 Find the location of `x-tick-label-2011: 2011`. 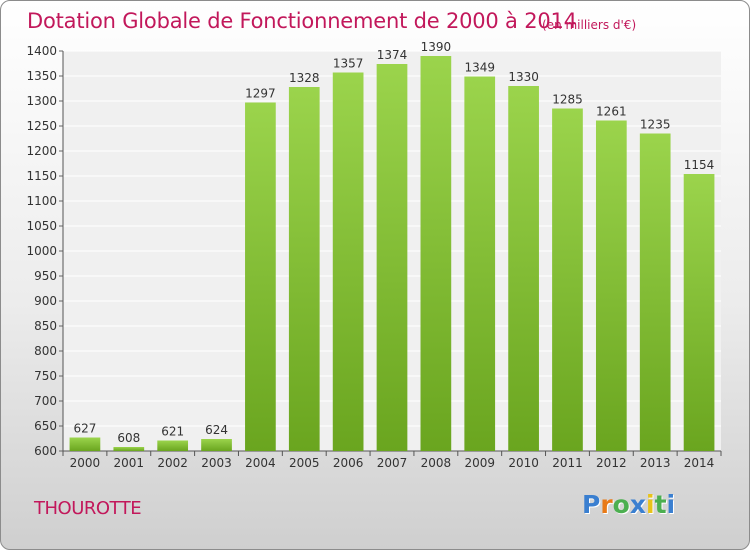

x-tick-label-2011: 2011 is located at coordinates (567, 463).